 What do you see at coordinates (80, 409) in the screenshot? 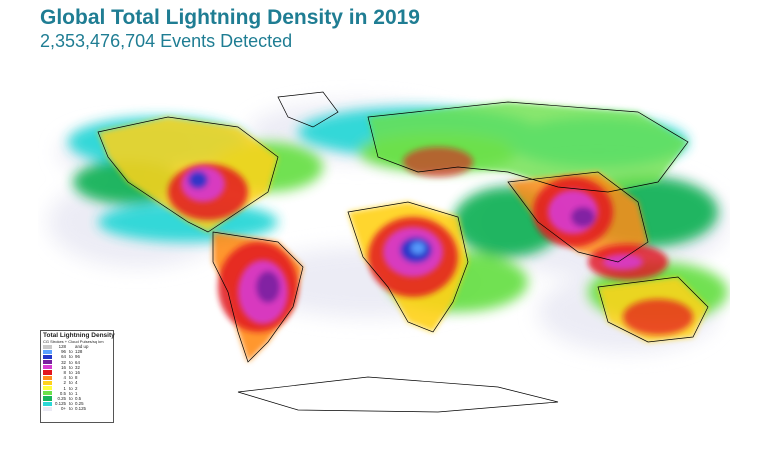
I see `legend-high: 0.125` at bounding box center [80, 409].